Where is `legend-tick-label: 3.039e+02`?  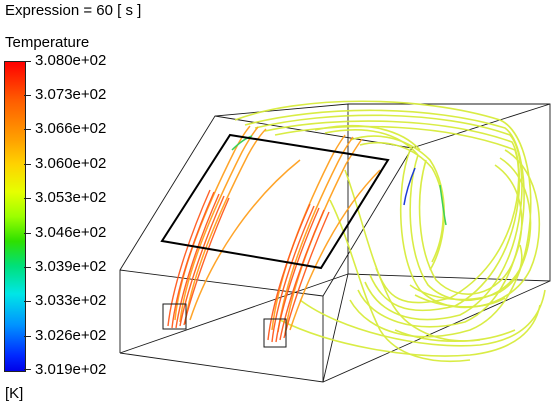 legend-tick-label: 3.039e+02 is located at coordinates (71, 266).